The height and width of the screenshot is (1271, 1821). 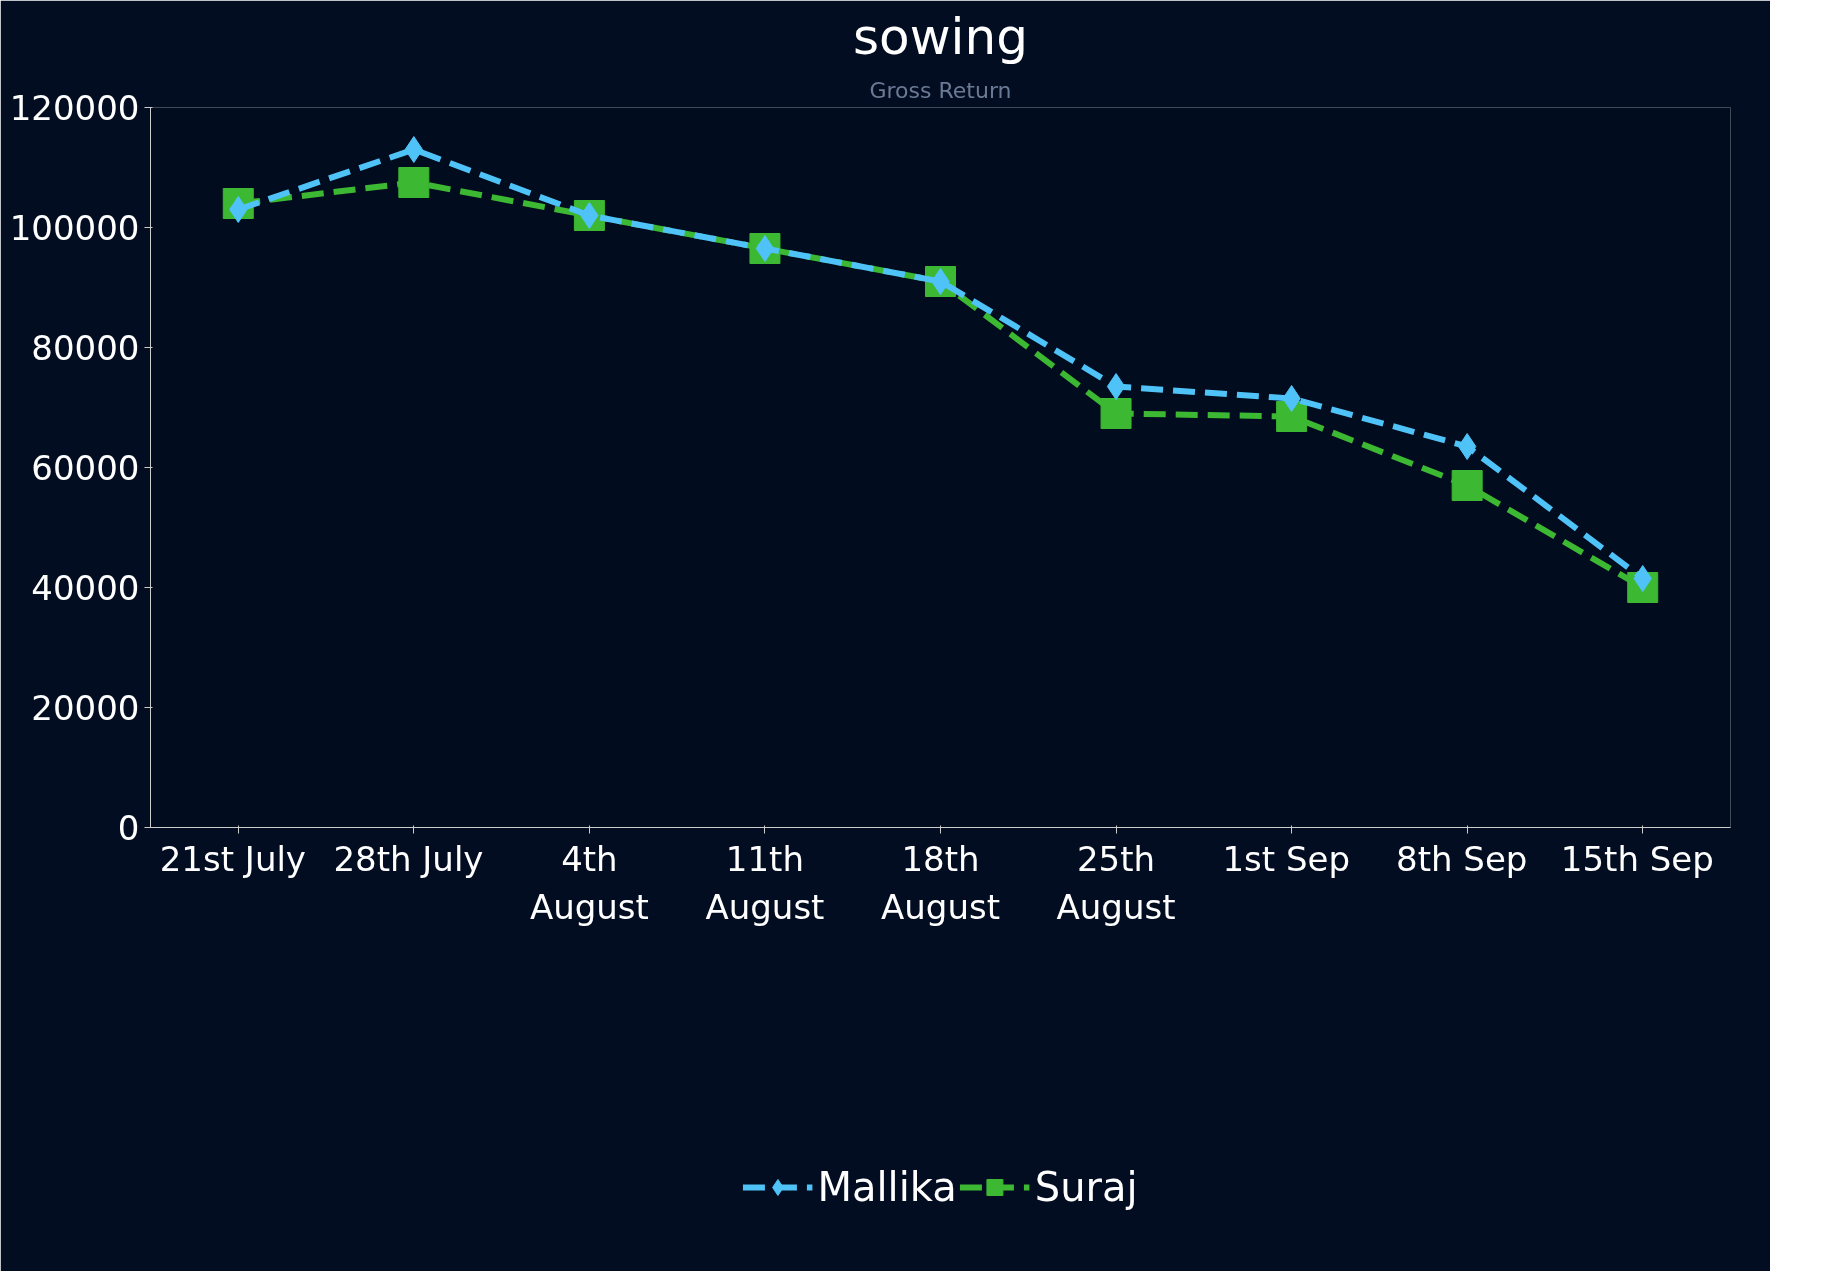 I want to click on legend-label: Mallika, so click(x=887, y=1187).